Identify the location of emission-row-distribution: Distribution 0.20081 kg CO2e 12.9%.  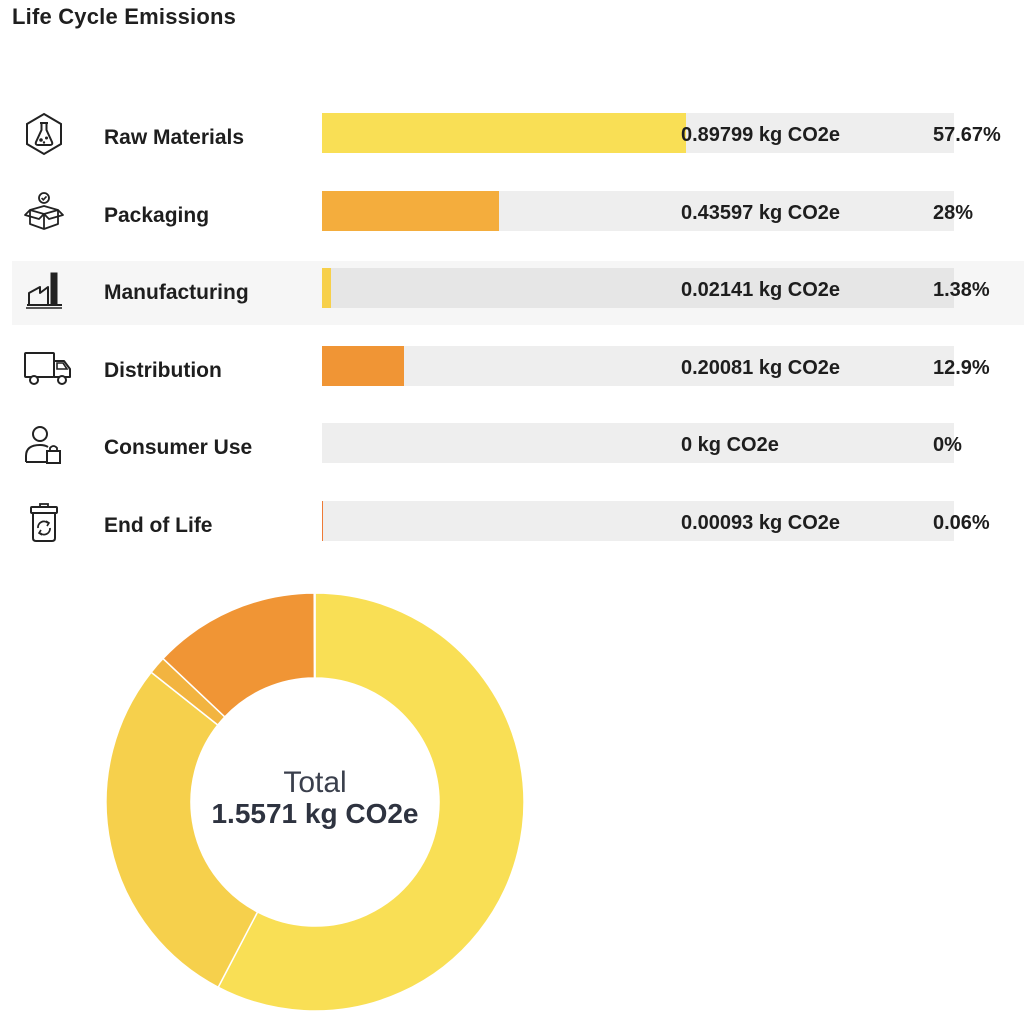
(512, 374).